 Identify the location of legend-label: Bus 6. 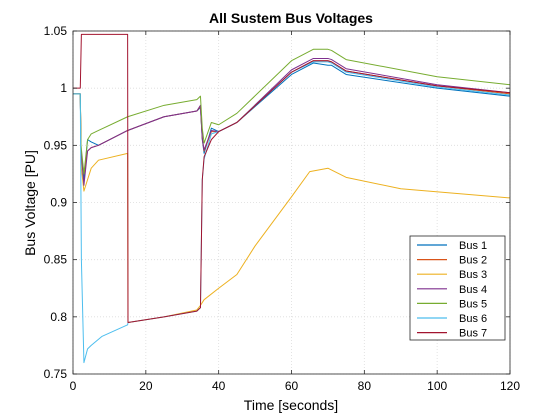
(473, 319).